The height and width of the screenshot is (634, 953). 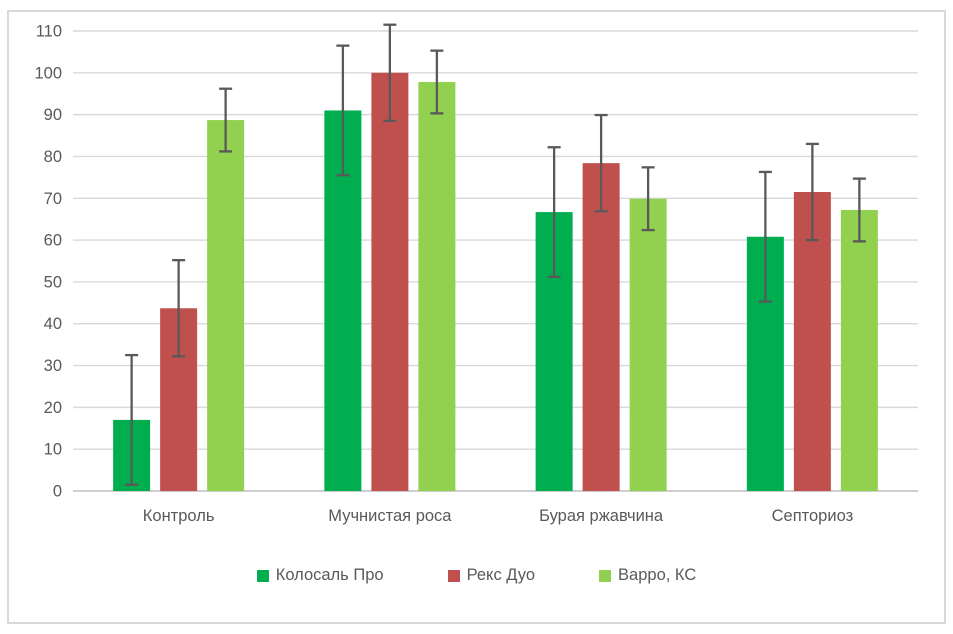 What do you see at coordinates (648, 344) in the screenshot?
I see `bar-Варро, КС-Бурая ржавчина` at bounding box center [648, 344].